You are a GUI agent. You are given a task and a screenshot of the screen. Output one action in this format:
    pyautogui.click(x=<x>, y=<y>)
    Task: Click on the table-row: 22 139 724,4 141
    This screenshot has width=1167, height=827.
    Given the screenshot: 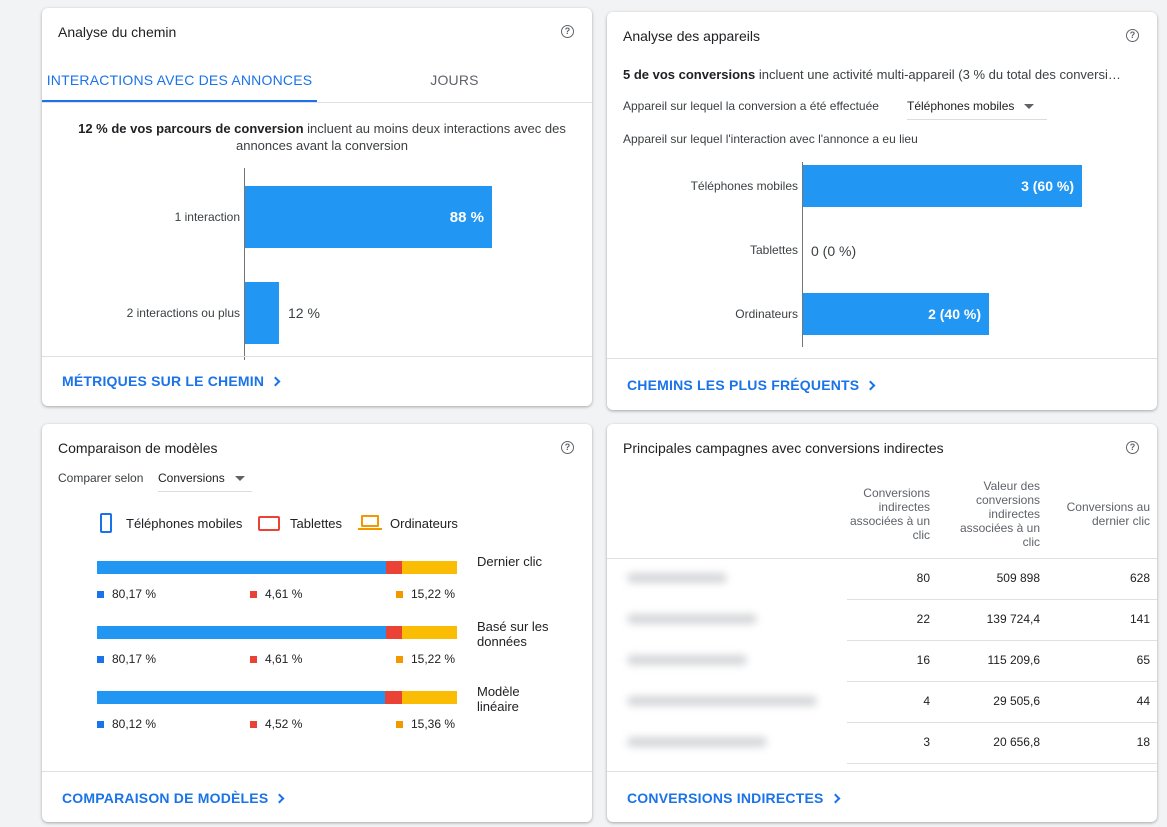 What is the action you would take?
    pyautogui.click(x=882, y=619)
    